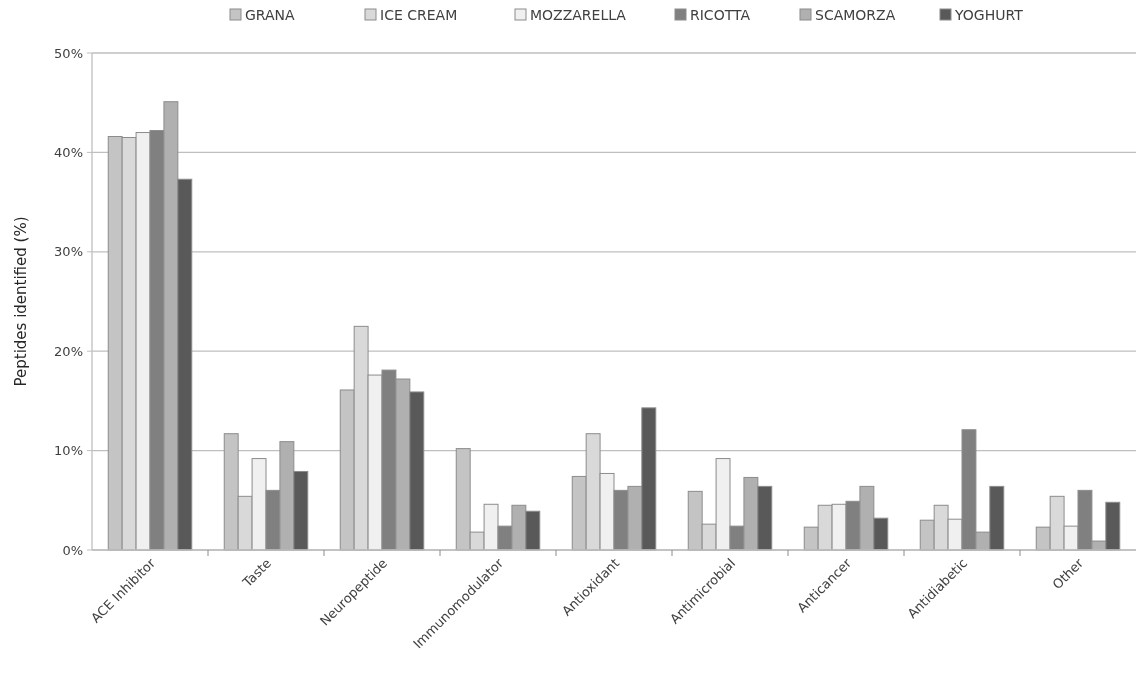 This screenshot has height=689, width=1140. I want to click on y-tick-label: 0%, so click(72, 550).